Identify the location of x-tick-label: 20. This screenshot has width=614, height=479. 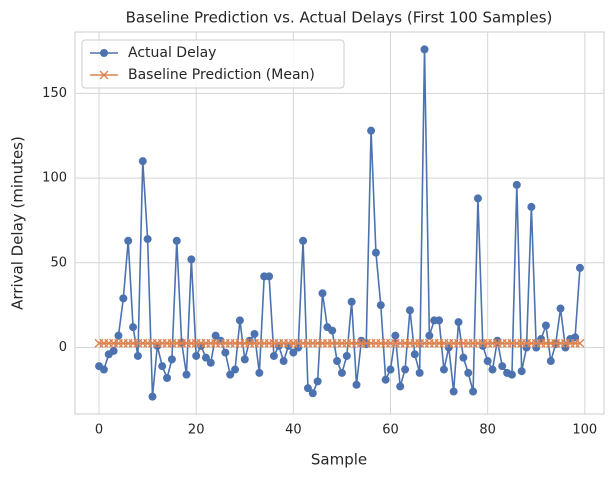
(196, 430).